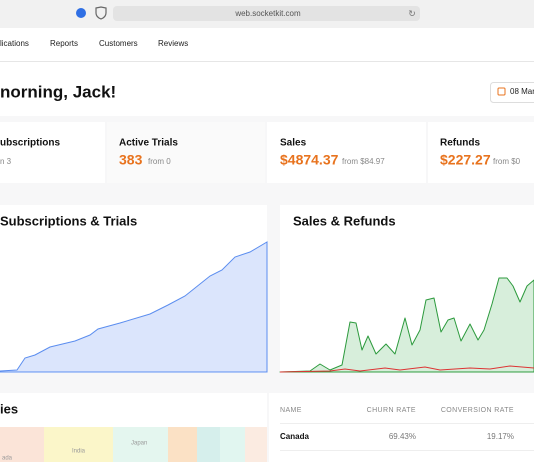 The image size is (534, 462). Describe the element at coordinates (173, 43) in the screenshot. I see `nav-link: Reviews` at that location.